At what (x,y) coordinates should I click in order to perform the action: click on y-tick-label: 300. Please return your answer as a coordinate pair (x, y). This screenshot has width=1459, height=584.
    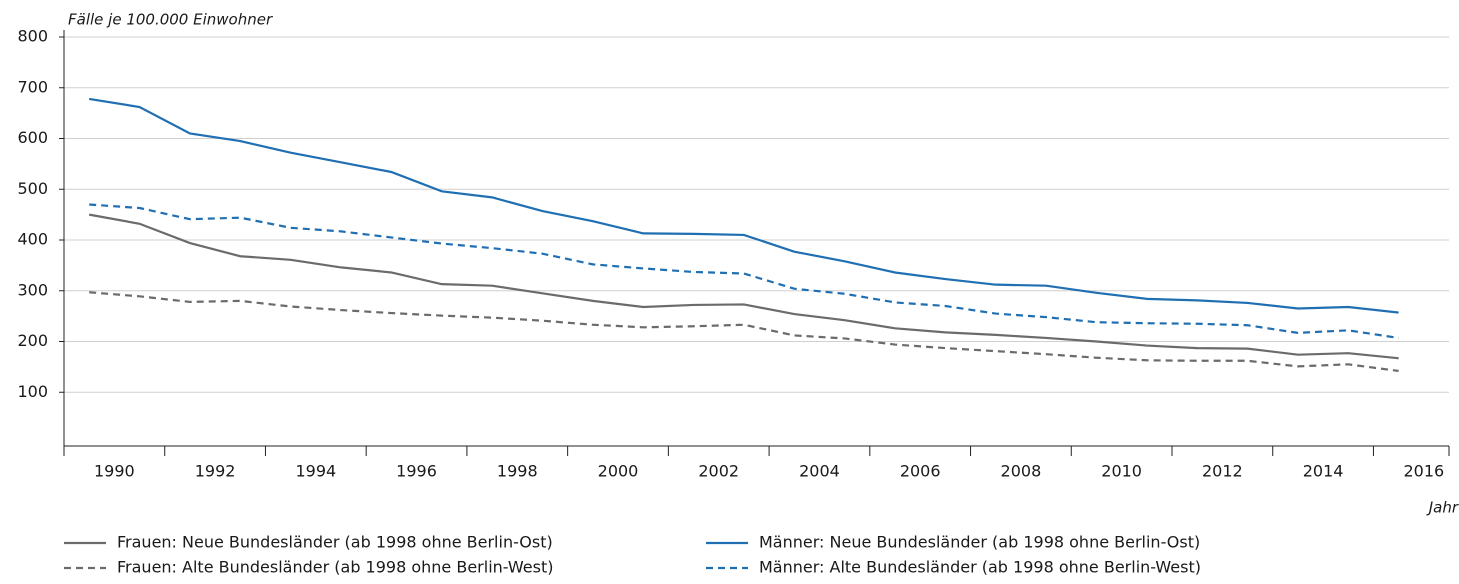
    Looking at the image, I should click on (32, 289).